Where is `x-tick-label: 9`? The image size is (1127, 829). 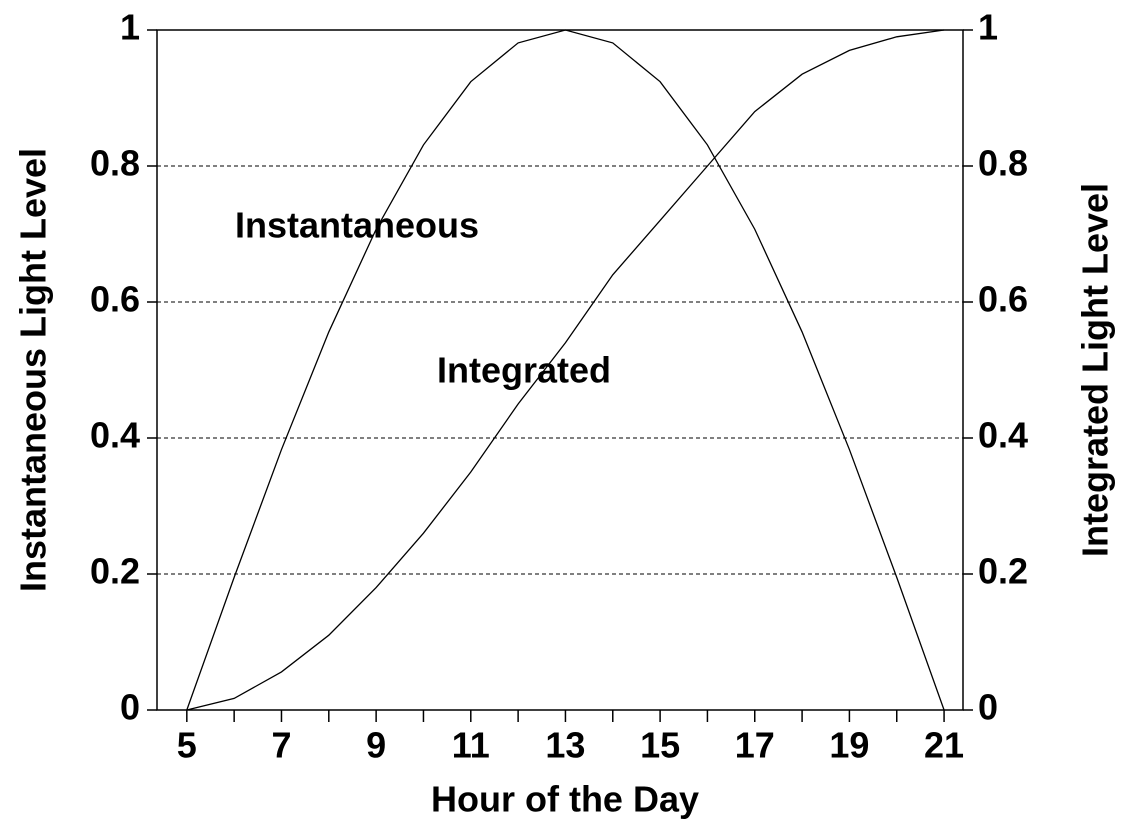 x-tick-label: 9 is located at coordinates (376, 745).